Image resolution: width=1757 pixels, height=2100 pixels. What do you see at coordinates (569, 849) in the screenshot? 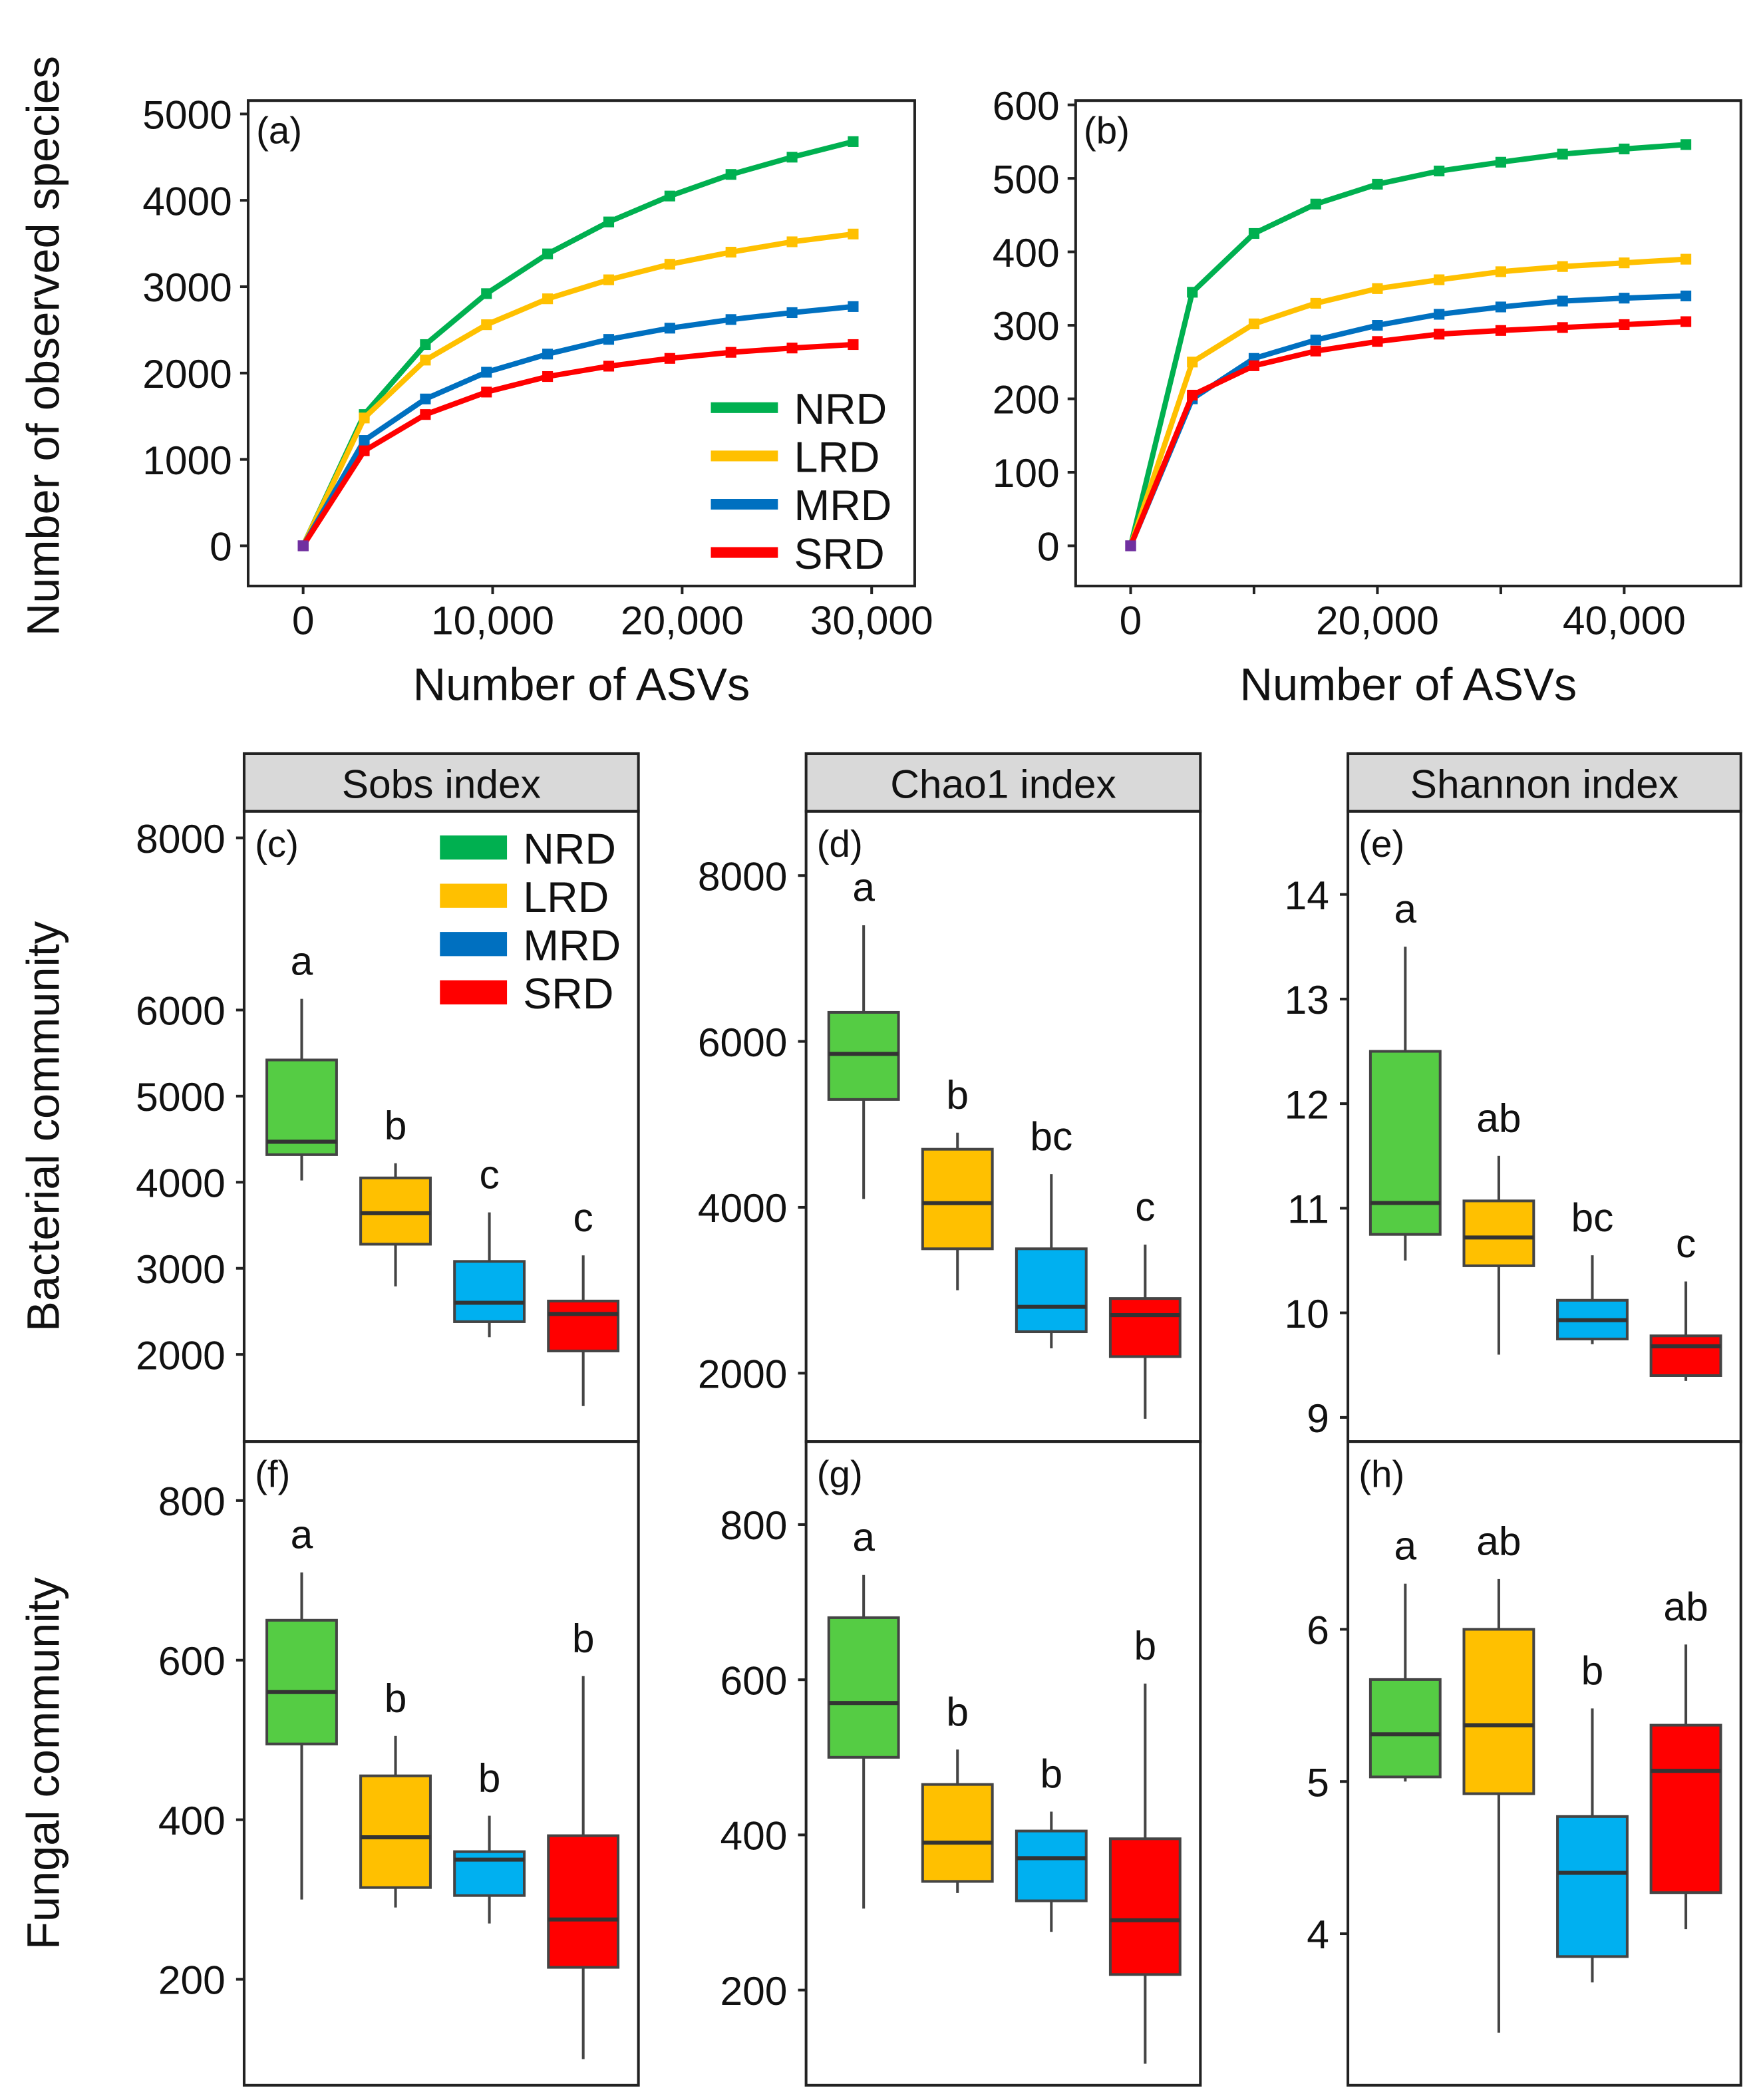
I see `legend-label: NRD` at bounding box center [569, 849].